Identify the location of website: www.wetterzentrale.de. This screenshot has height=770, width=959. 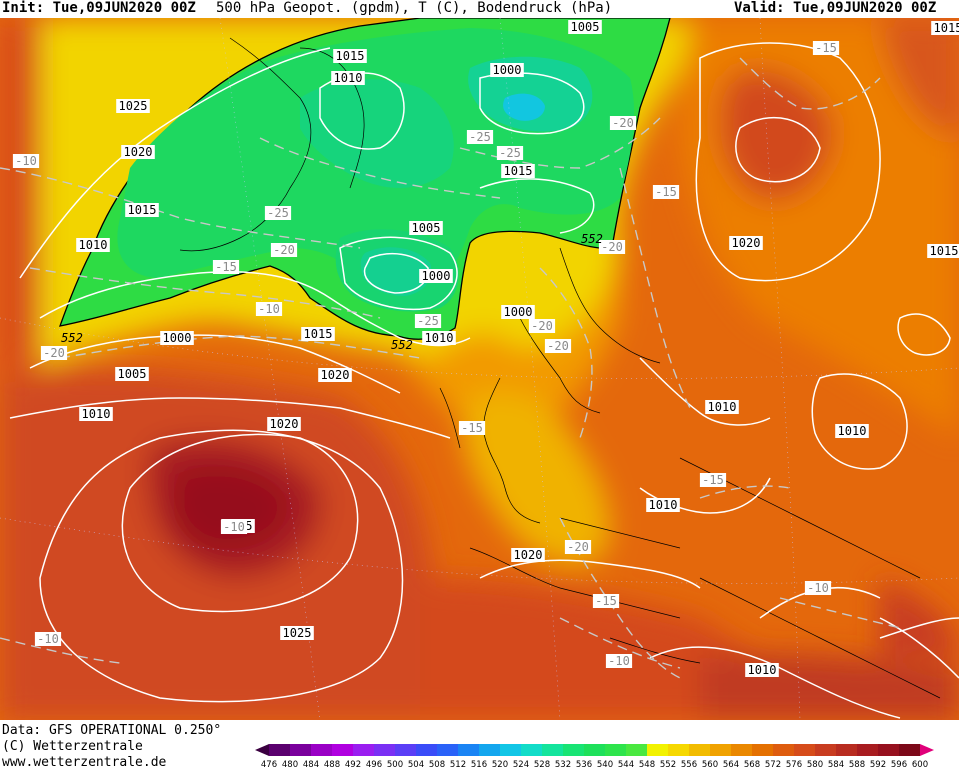
(84, 762).